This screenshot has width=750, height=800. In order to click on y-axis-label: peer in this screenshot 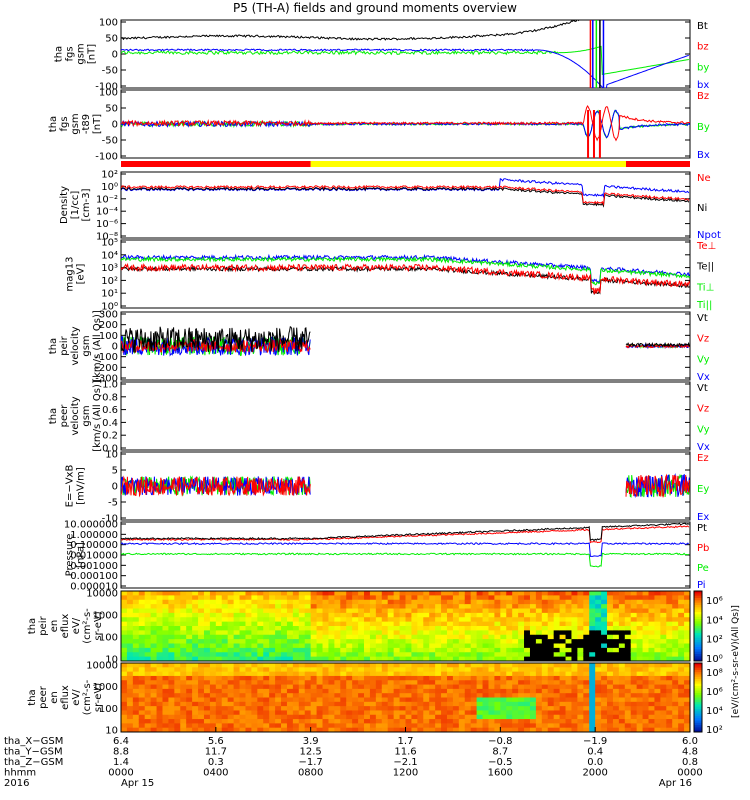, I will do `click(43, 697)`.